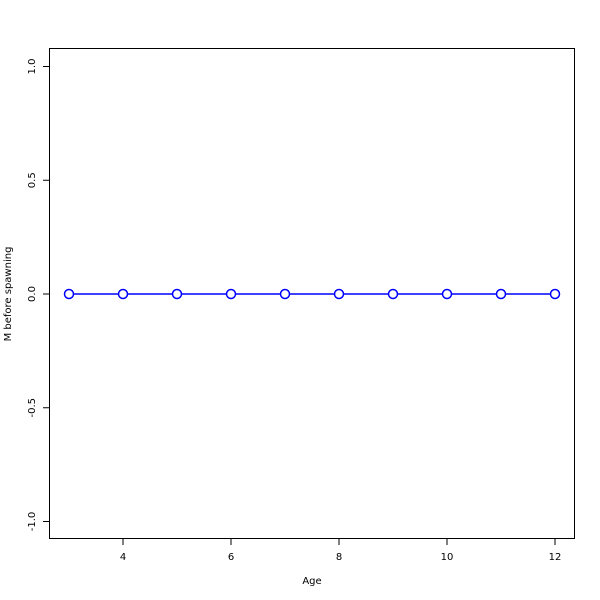 This screenshot has height=600, width=600. I want to click on x-tick-label: 8, so click(339, 557).